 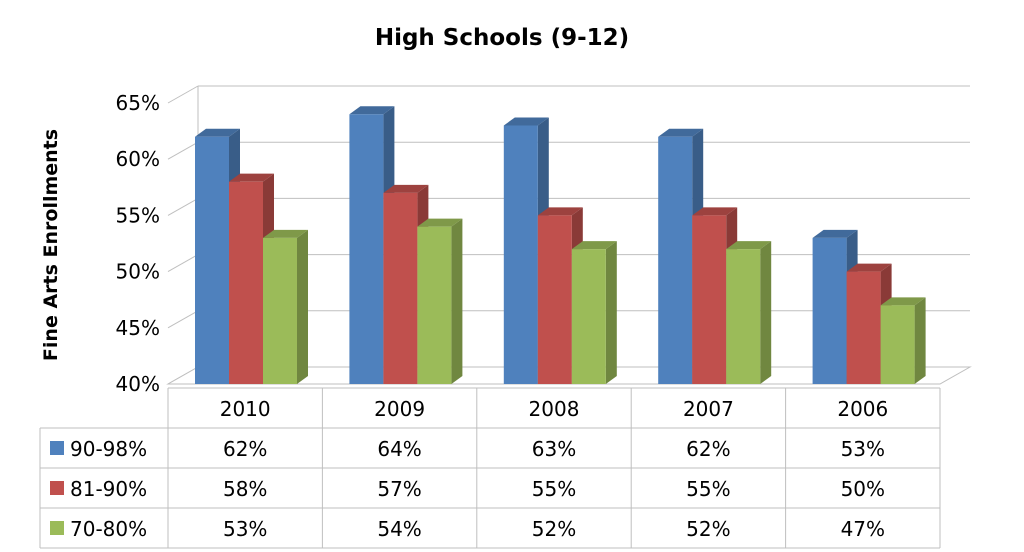 I want to click on data-label: 63%, so click(x=554, y=449).